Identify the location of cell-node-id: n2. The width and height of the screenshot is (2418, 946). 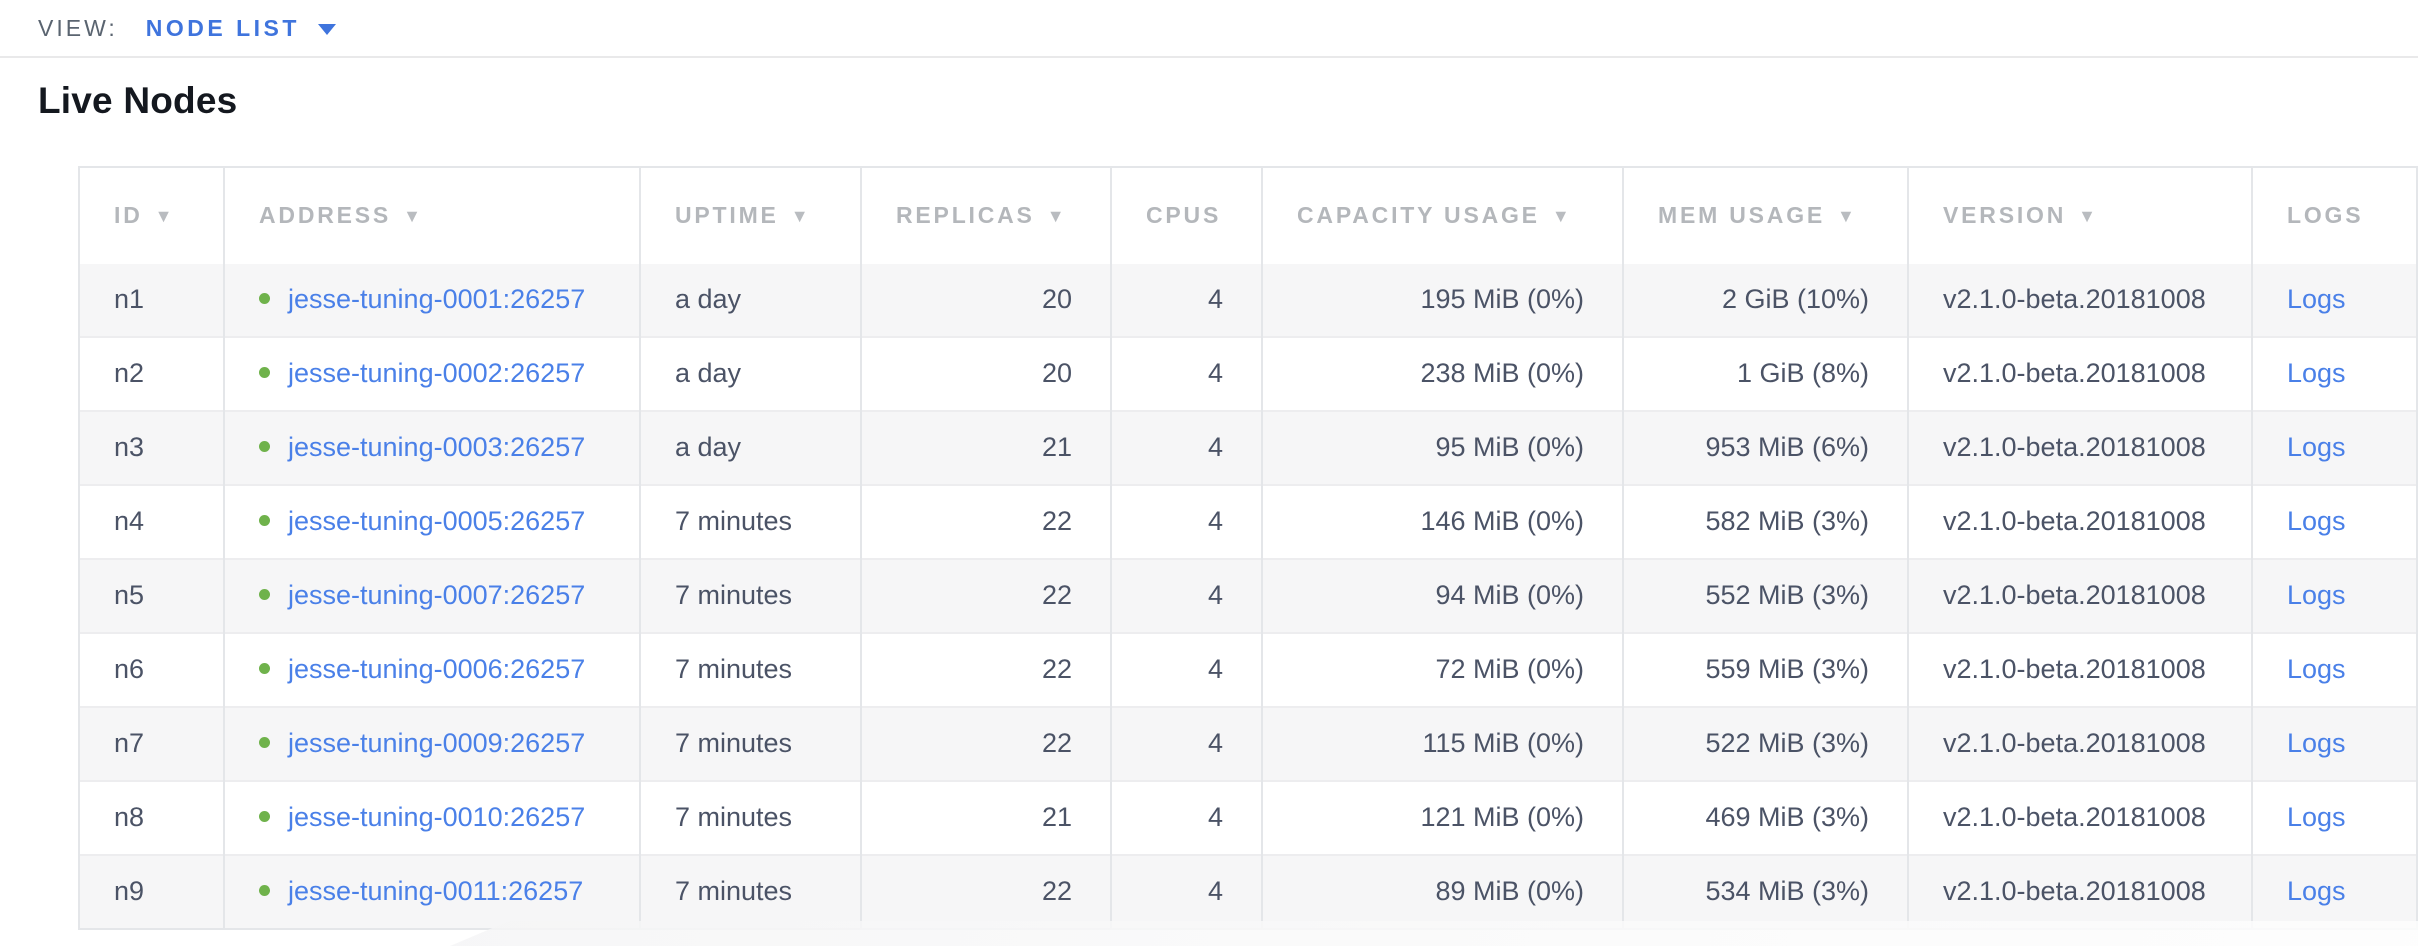
(151, 373).